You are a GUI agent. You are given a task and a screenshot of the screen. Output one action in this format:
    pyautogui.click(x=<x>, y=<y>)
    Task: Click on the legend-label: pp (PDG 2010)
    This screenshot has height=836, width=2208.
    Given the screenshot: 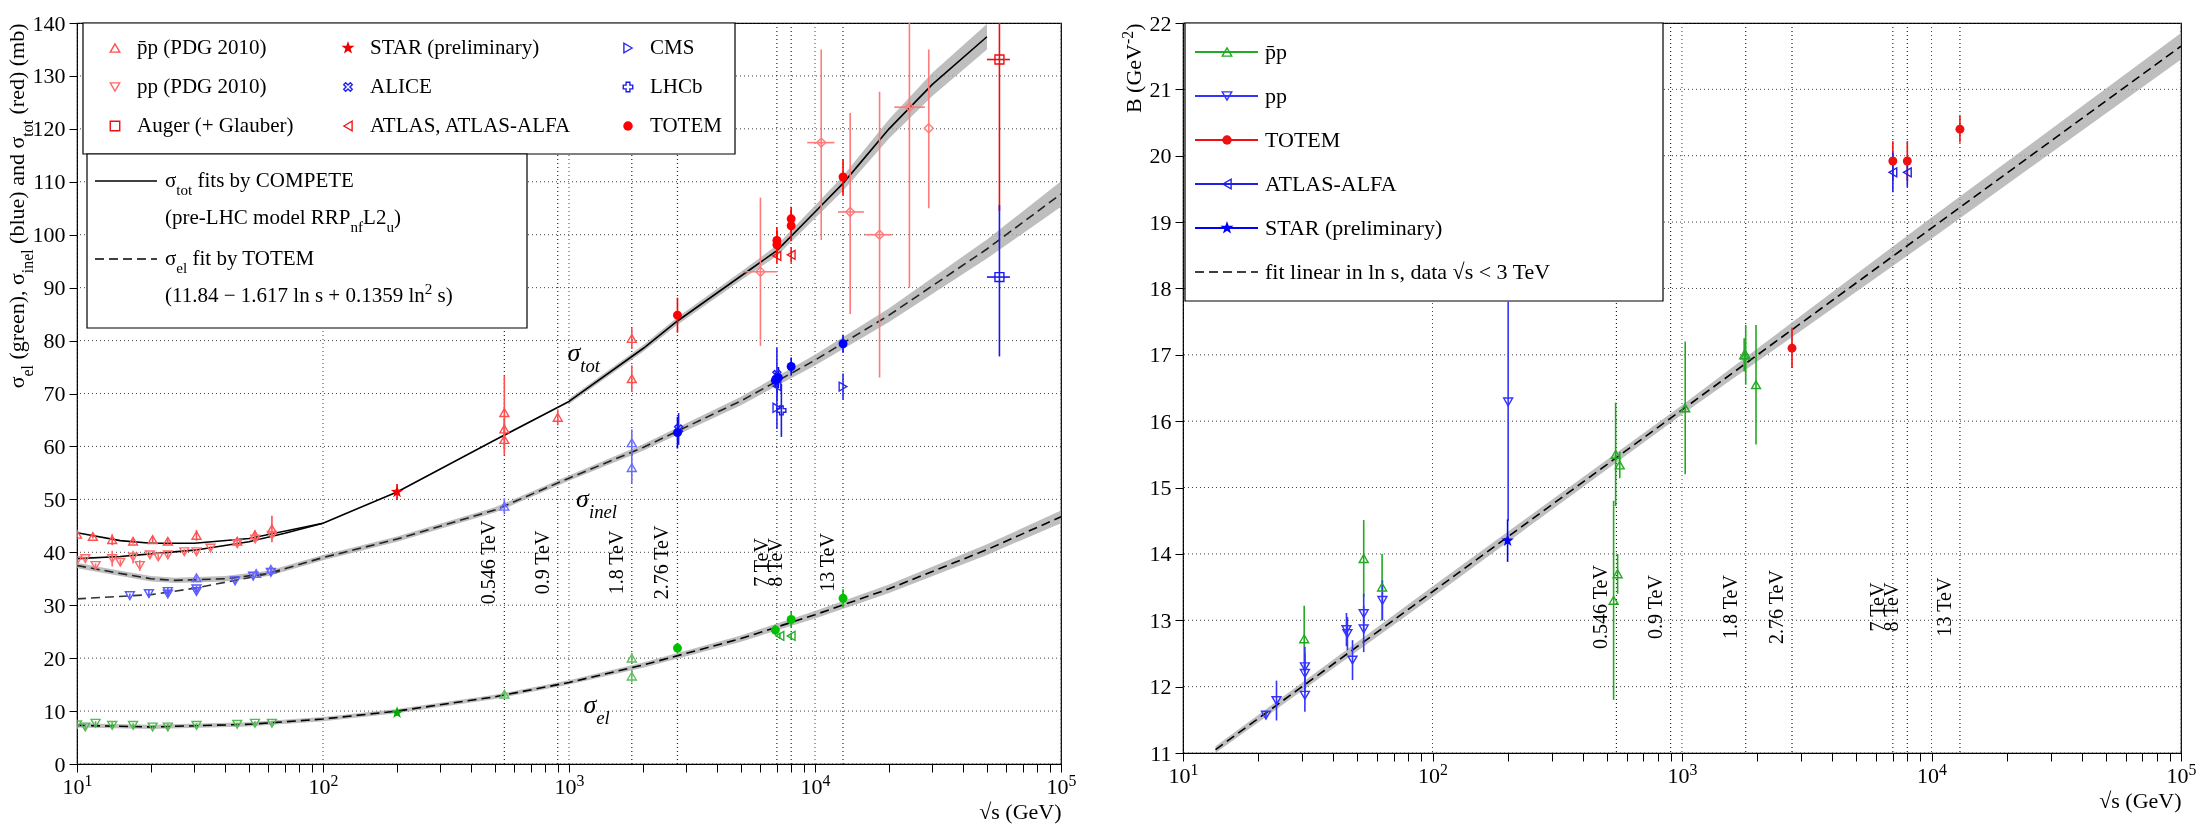 What is the action you would take?
    pyautogui.click(x=202, y=86)
    